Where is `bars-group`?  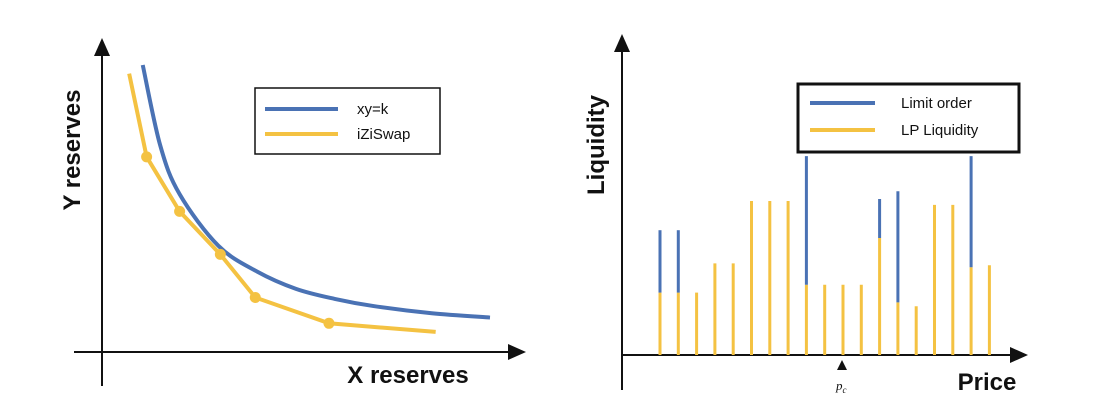
bars-group is located at coordinates (824, 255).